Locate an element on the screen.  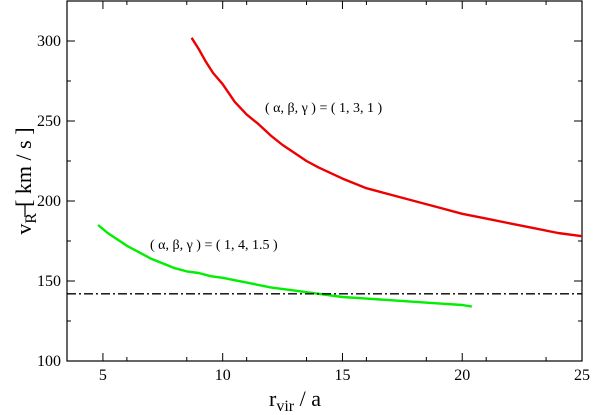
x-axis-label-sub: vir is located at coordinates (285, 406).